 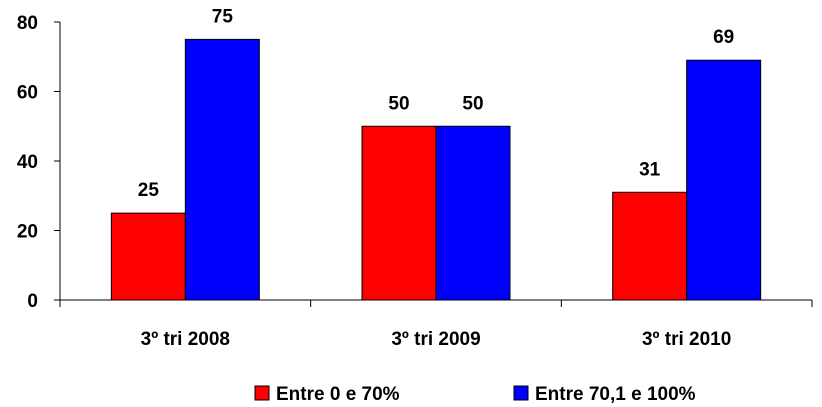 I want to click on y-axis: 0 20 40 60 80, so click(x=39, y=162).